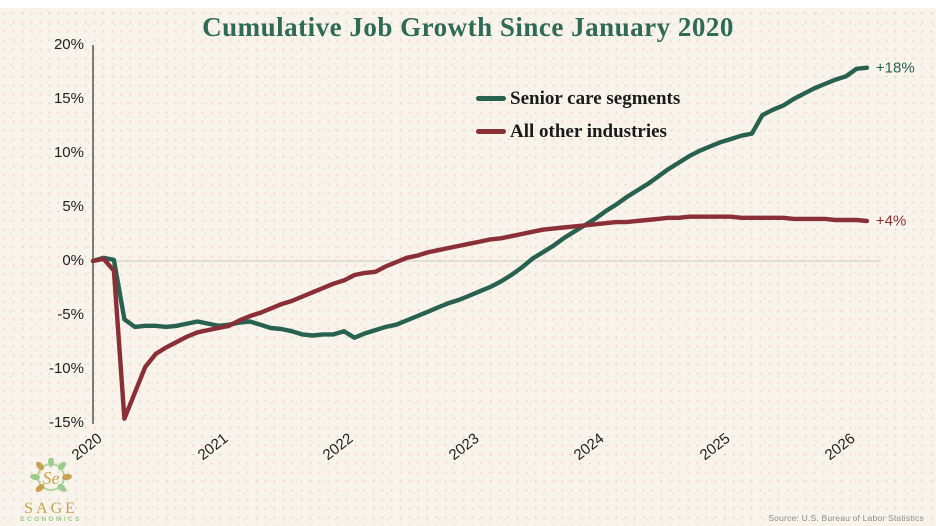 Image resolution: width=936 pixels, height=526 pixels. Describe the element at coordinates (51, 519) in the screenshot. I see `logo-sub-text: ECONOMICS` at that location.